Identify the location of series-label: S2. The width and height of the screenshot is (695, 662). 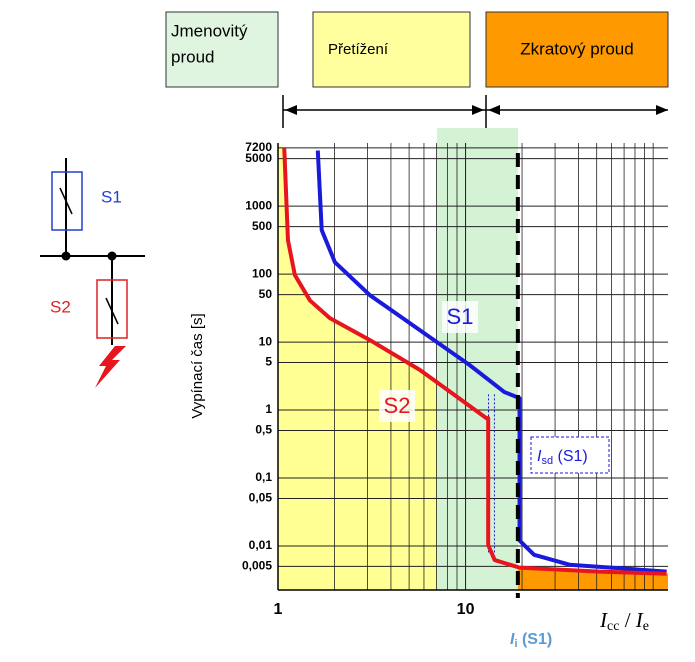
(397, 405).